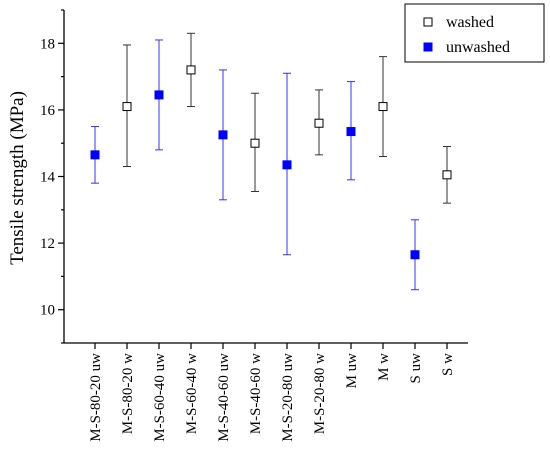 The height and width of the screenshot is (471, 550). I want to click on x-tick-label: M uw, so click(352, 371).